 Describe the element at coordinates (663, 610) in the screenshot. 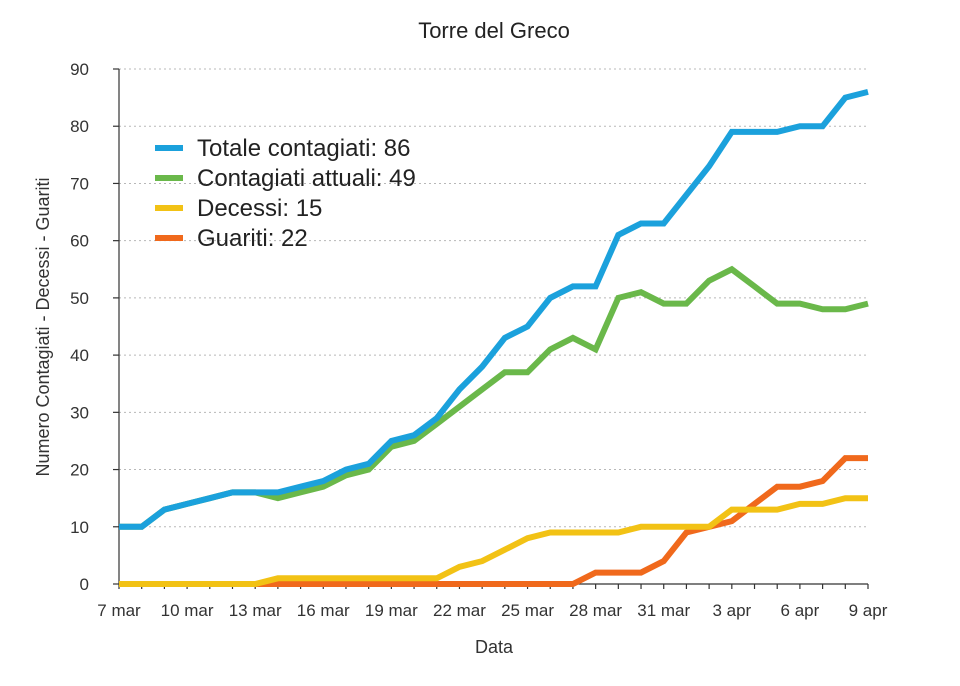

I see `x-tick-label: 31 mar` at that location.